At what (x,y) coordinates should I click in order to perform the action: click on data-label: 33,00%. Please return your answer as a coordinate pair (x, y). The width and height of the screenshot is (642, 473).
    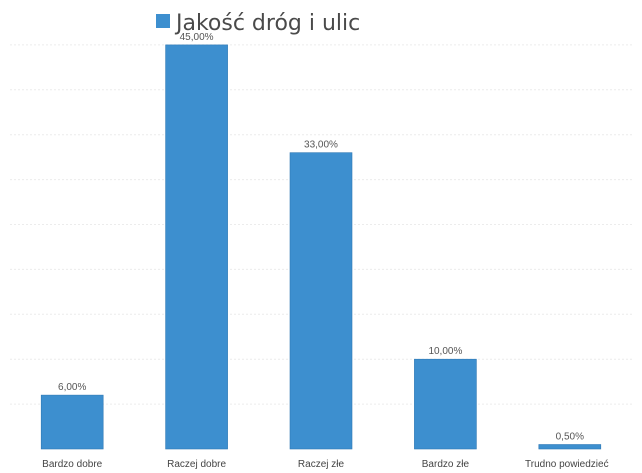
    Looking at the image, I should click on (321, 145).